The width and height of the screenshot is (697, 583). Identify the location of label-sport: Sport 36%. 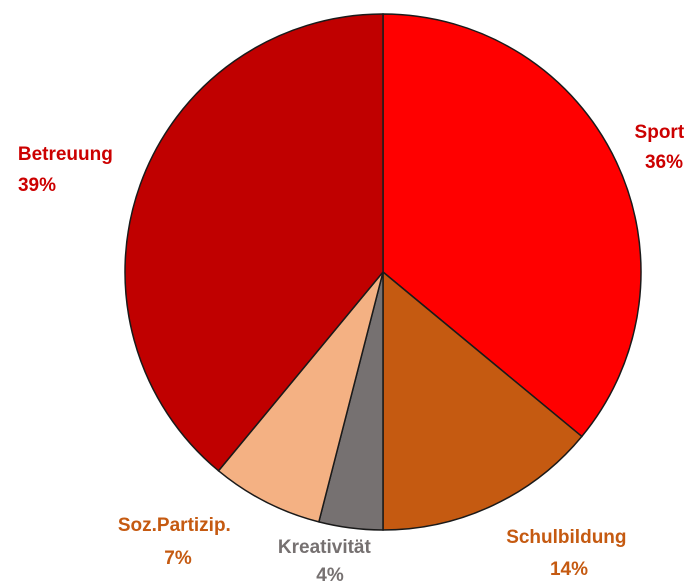
(662, 147).